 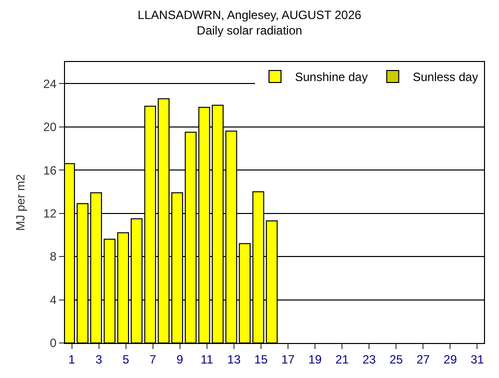 I want to click on x-tick-label: 7, so click(x=153, y=359).